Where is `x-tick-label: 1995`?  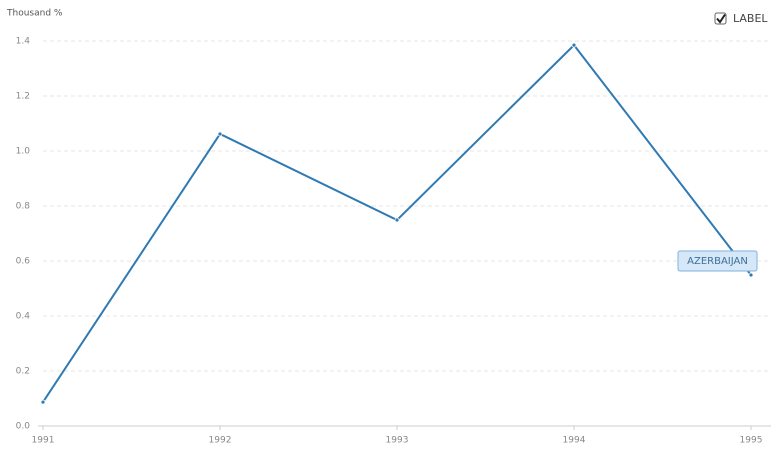 x-tick-label: 1995 is located at coordinates (751, 441).